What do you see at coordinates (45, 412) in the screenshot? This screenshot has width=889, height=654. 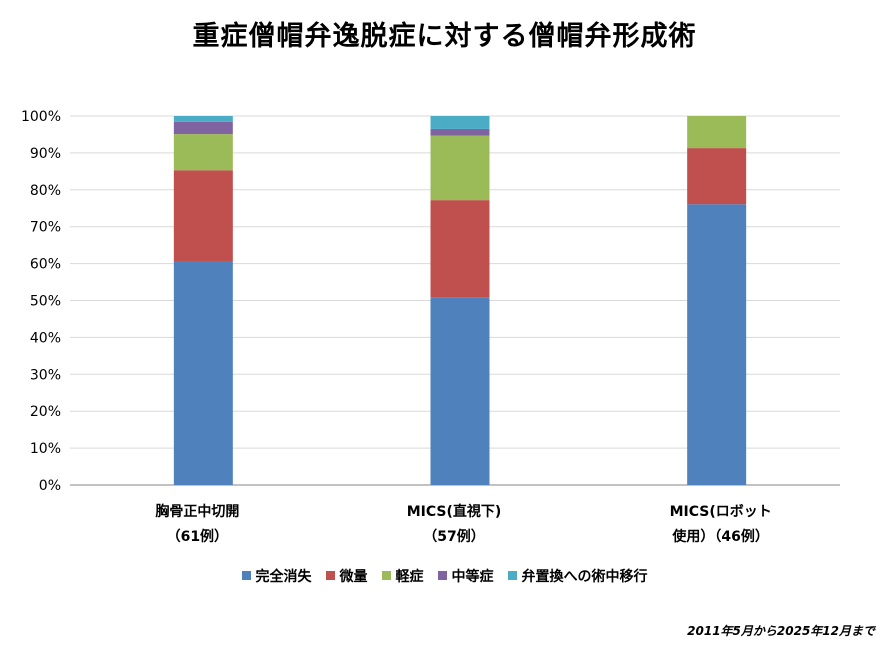 I see `y-tick-label: 20%` at bounding box center [45, 412].